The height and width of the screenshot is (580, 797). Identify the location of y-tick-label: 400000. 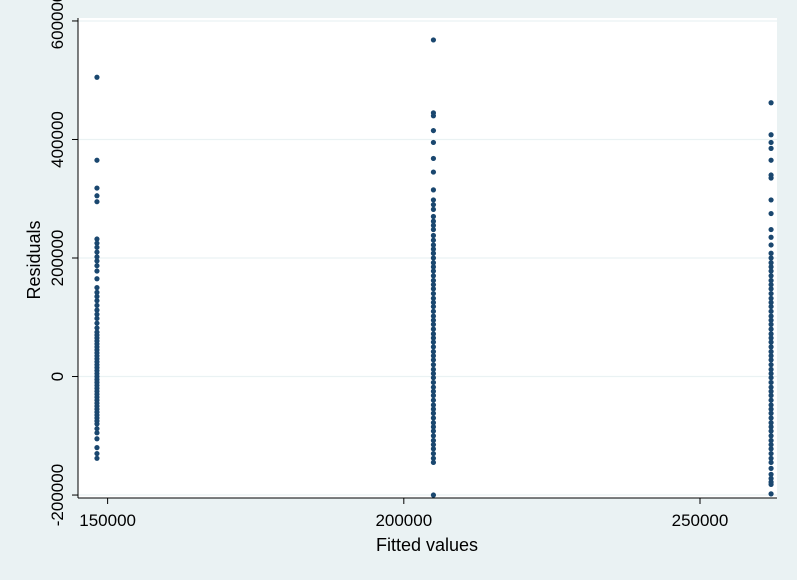
(57, 139).